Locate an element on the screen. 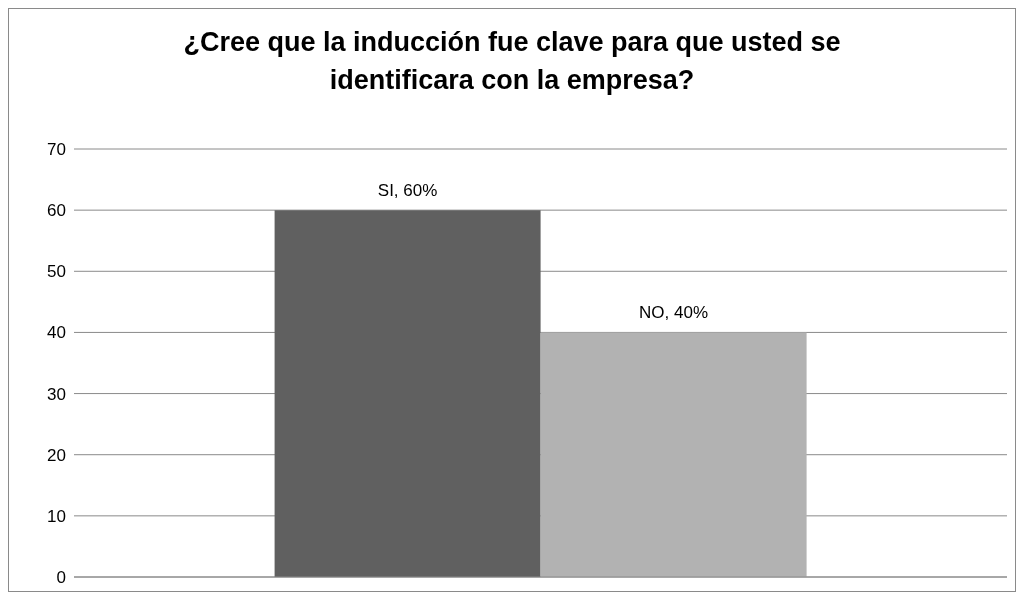 The height and width of the screenshot is (600, 1024). y-tick-label: 40 is located at coordinates (56, 333).